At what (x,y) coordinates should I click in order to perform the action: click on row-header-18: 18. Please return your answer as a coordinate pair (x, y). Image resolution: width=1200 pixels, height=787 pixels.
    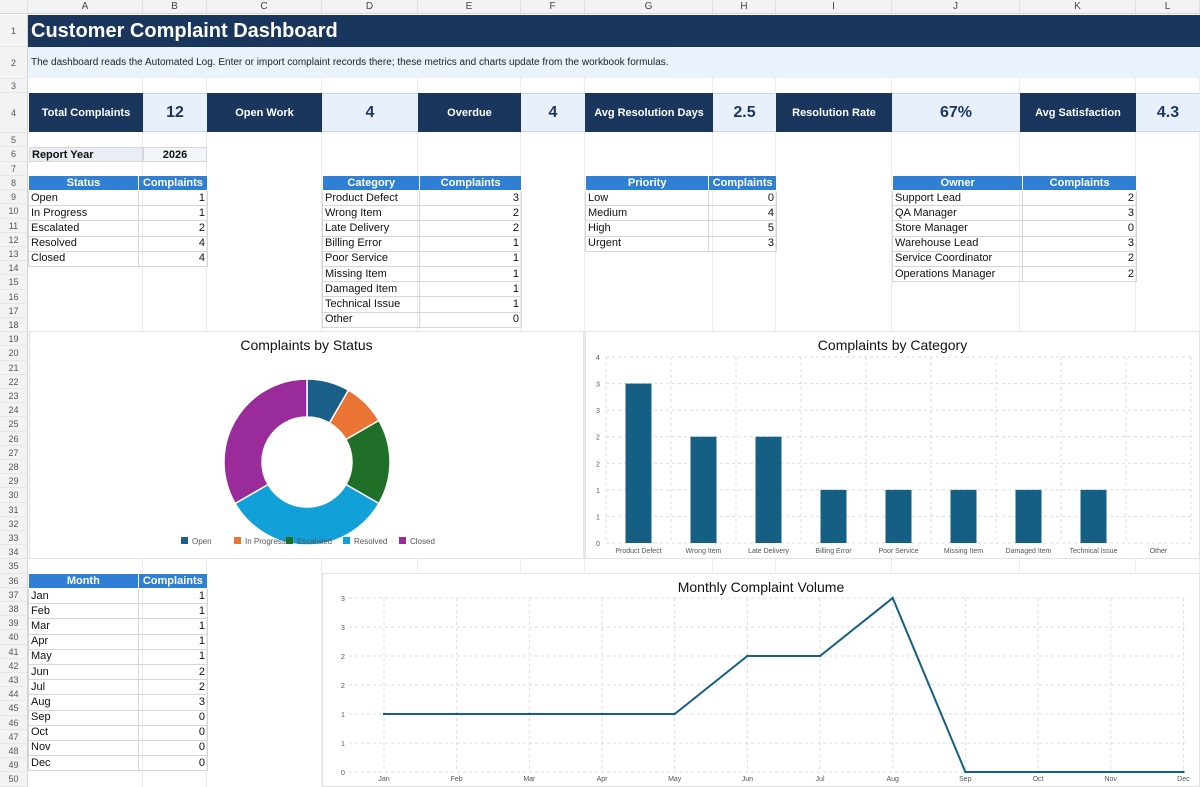
    Looking at the image, I should click on (14, 325).